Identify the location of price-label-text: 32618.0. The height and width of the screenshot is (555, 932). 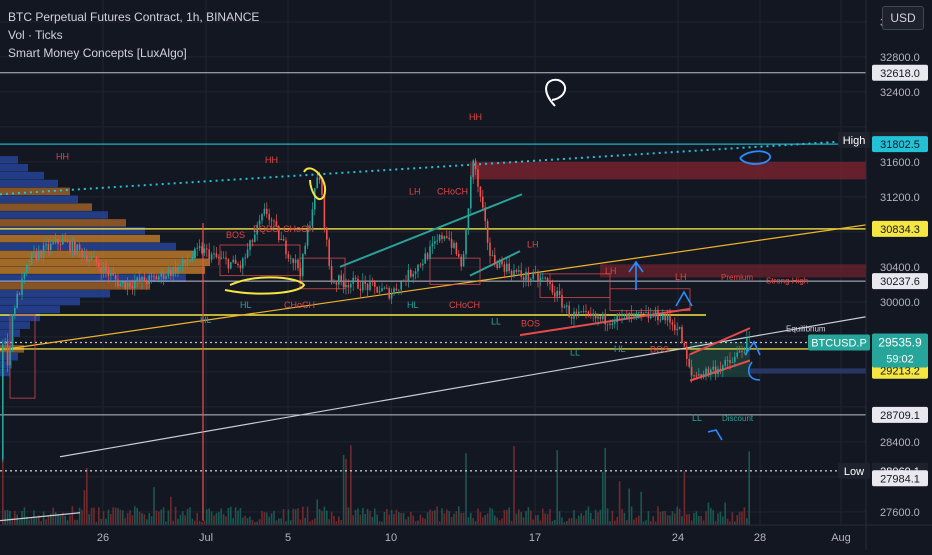
(900, 74).